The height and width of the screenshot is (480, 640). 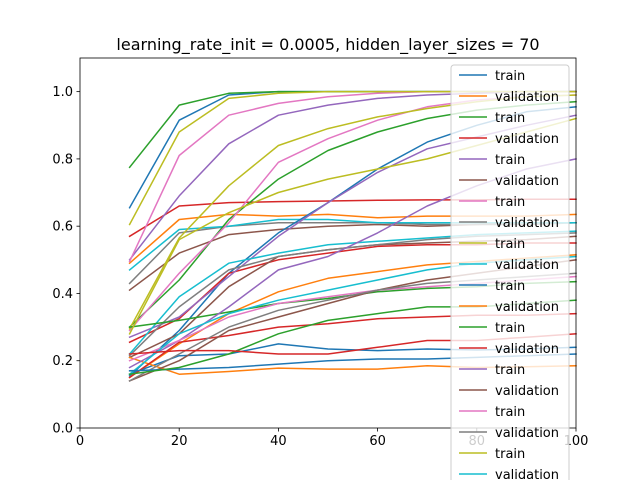 I want to click on legend-label-15: validation, so click(x=527, y=391).